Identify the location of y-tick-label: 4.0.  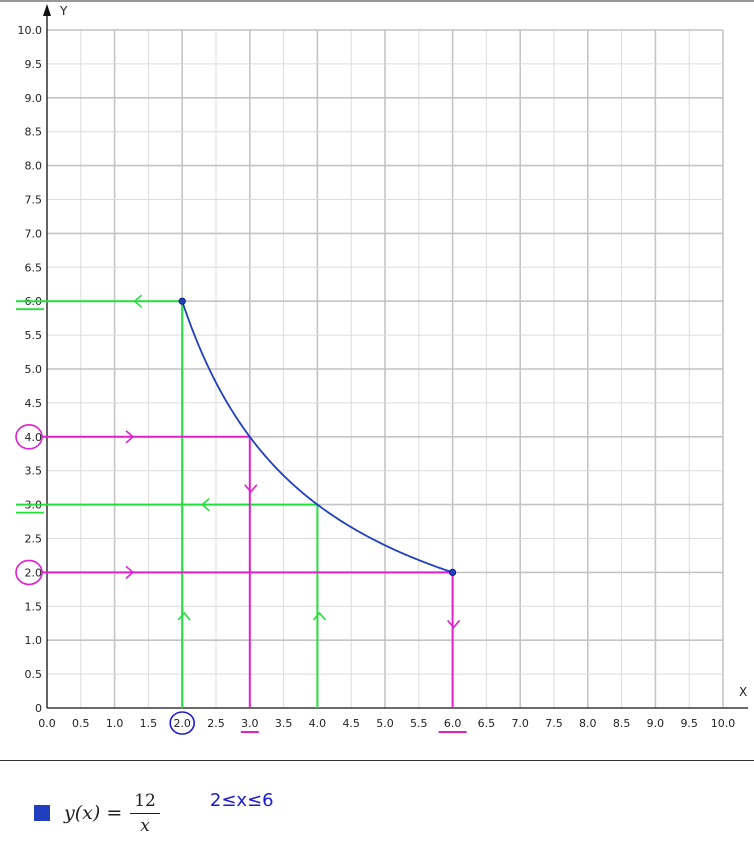
(34, 437).